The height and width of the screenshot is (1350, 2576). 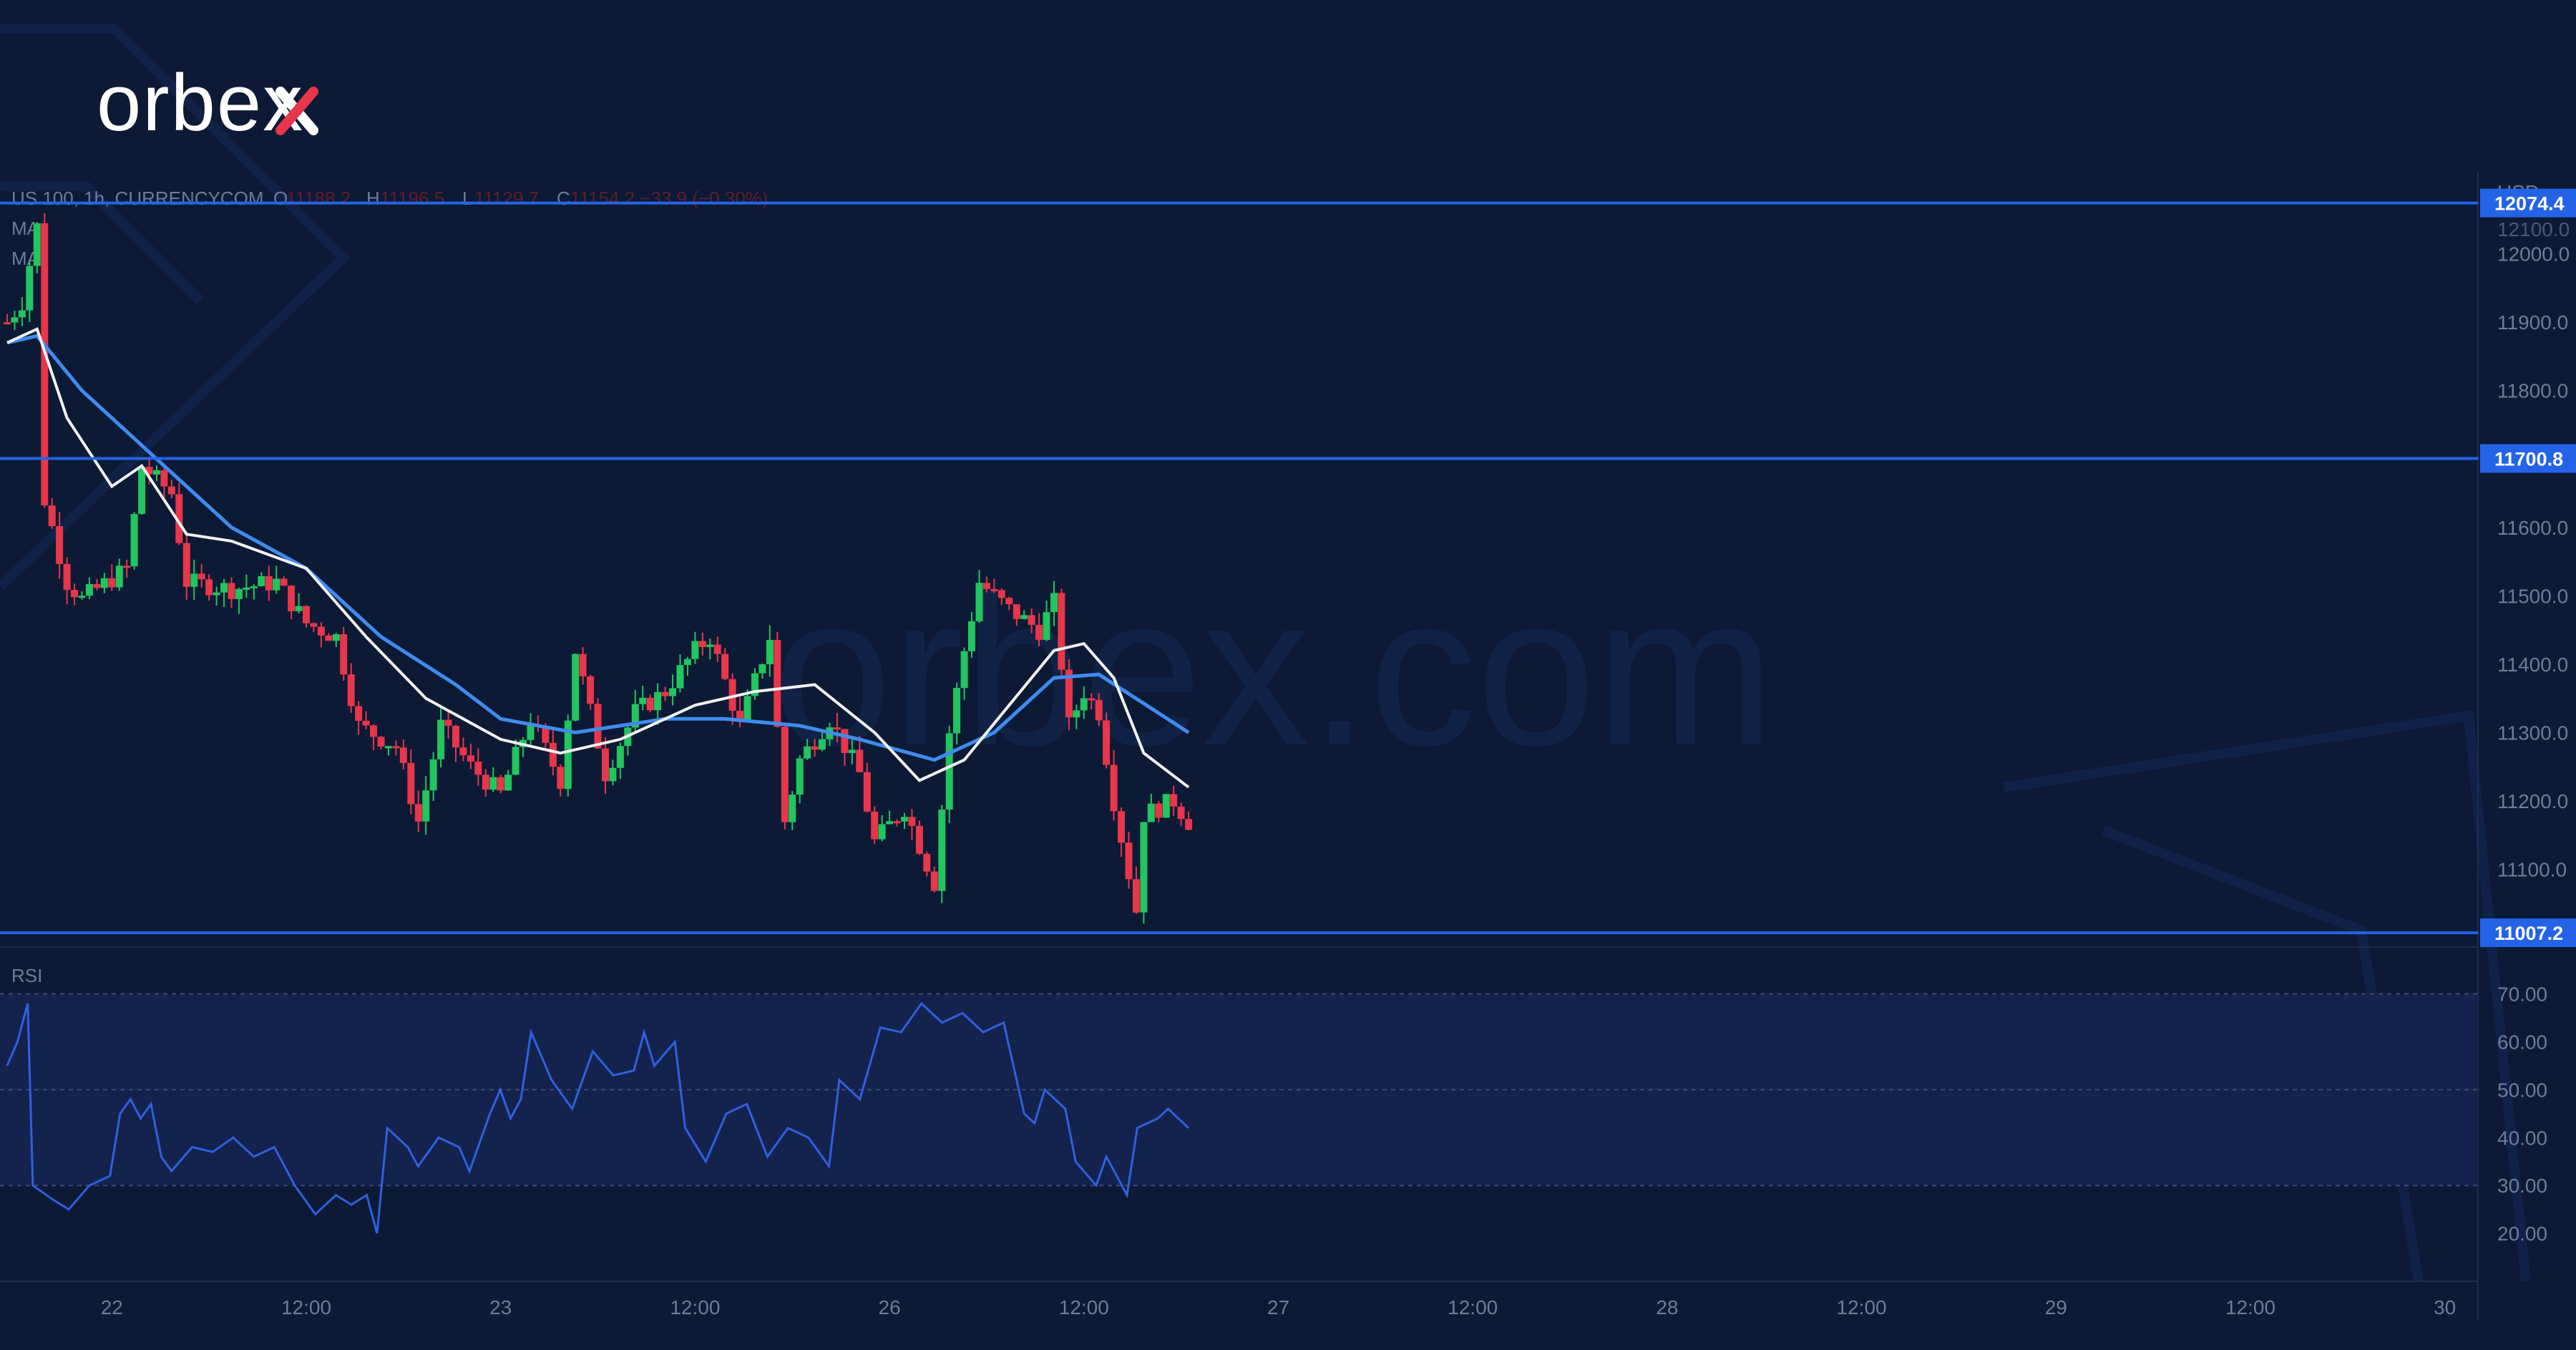 I want to click on rsi-line, so click(x=598, y=1117).